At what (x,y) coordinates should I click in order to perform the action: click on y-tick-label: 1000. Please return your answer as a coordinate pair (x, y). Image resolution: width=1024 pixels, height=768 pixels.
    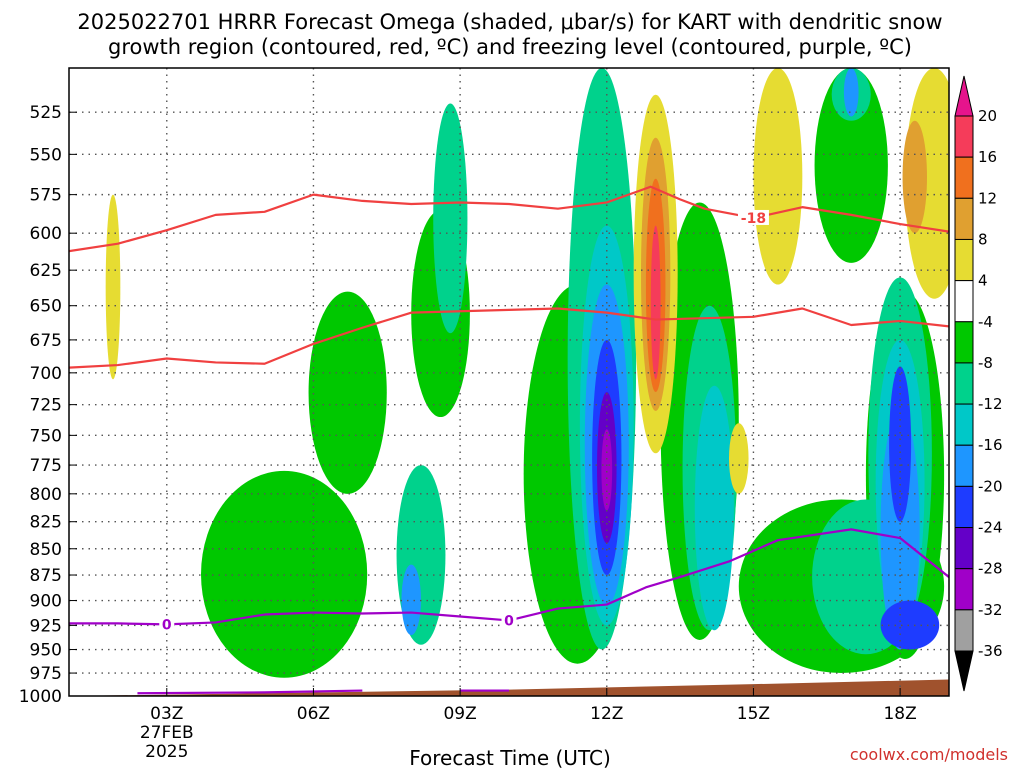
    Looking at the image, I should click on (40, 697).